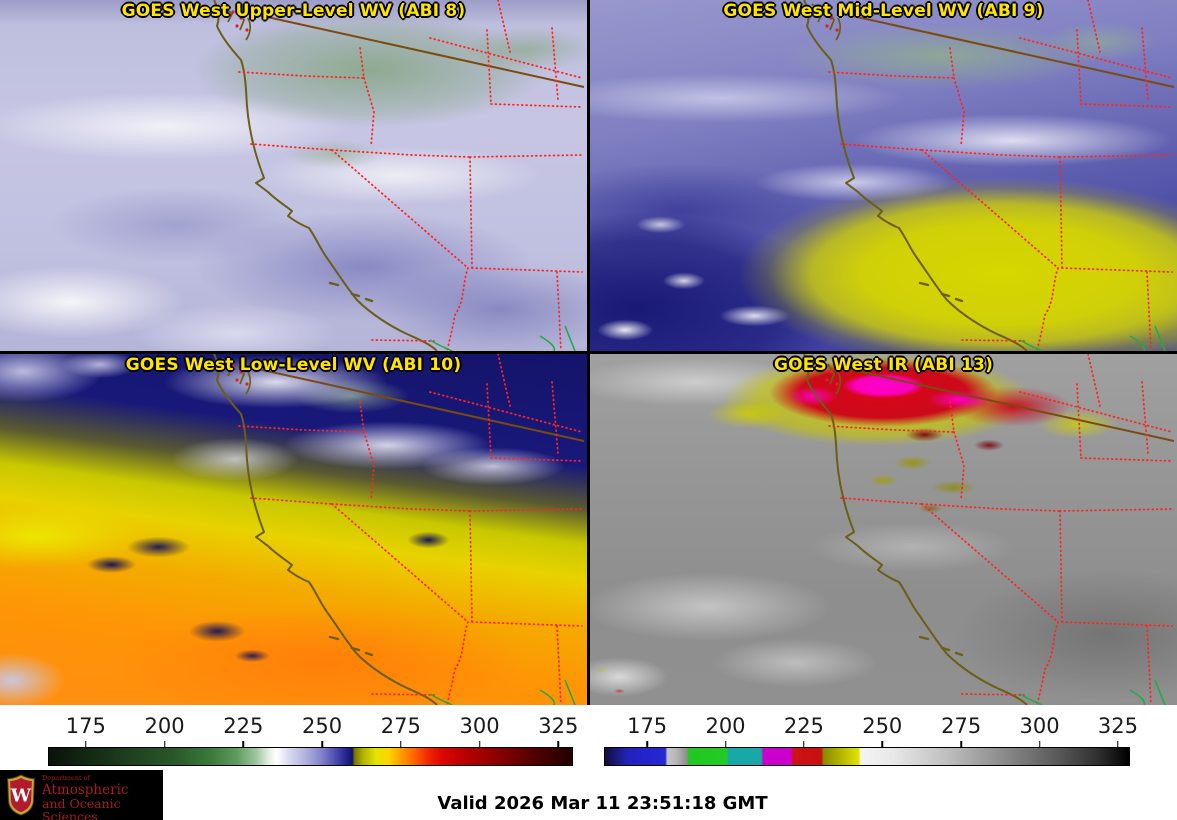 The height and width of the screenshot is (820, 1177). Describe the element at coordinates (310, 744) in the screenshot. I see `wv-colorbar-ticks` at that location.